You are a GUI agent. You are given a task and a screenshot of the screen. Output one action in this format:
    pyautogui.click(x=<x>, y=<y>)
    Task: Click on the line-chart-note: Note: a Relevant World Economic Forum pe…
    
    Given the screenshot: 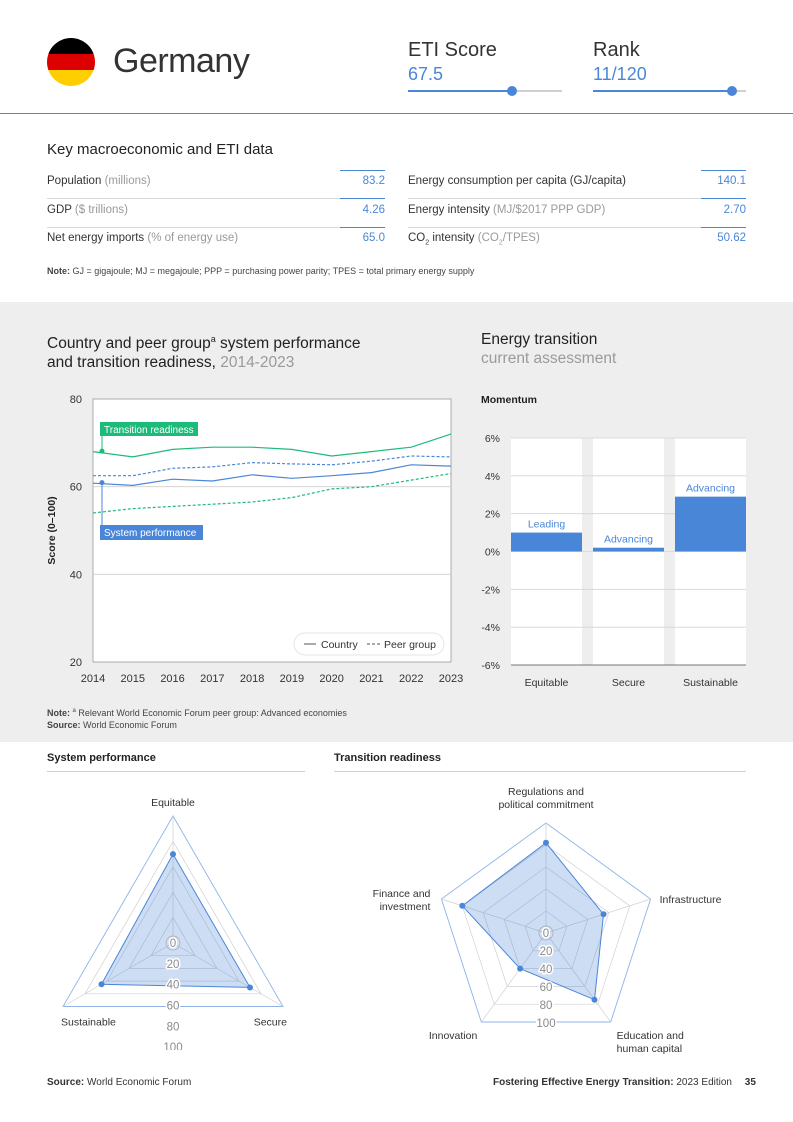 What is the action you would take?
    pyautogui.click(x=197, y=718)
    